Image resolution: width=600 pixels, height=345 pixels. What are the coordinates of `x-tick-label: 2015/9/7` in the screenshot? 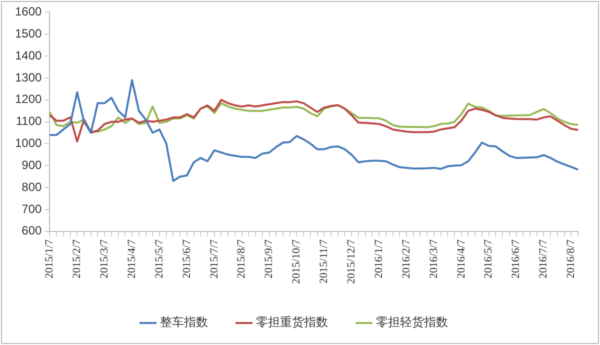 It's located at (269, 258).